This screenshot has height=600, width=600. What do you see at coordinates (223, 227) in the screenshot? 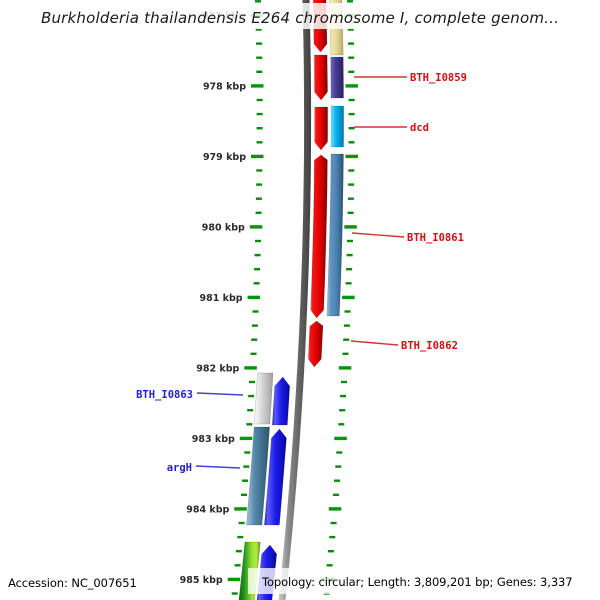
I see `ruler-tick-label: 980 kbp` at bounding box center [223, 227].